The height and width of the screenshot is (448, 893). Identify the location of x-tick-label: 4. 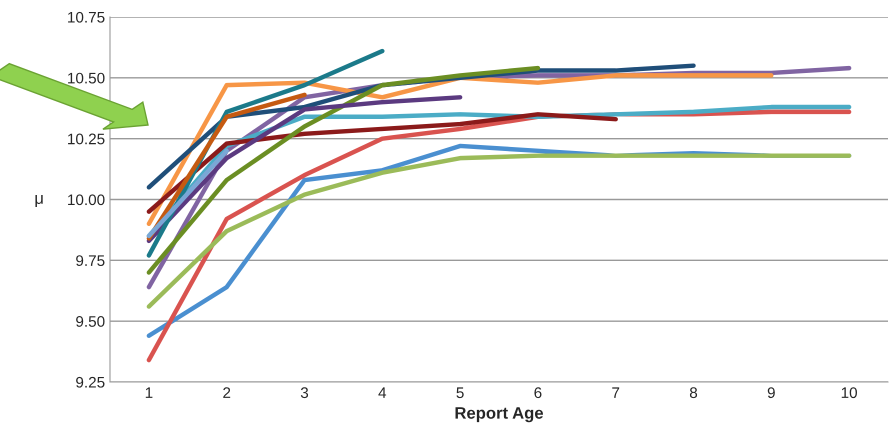
(382, 392).